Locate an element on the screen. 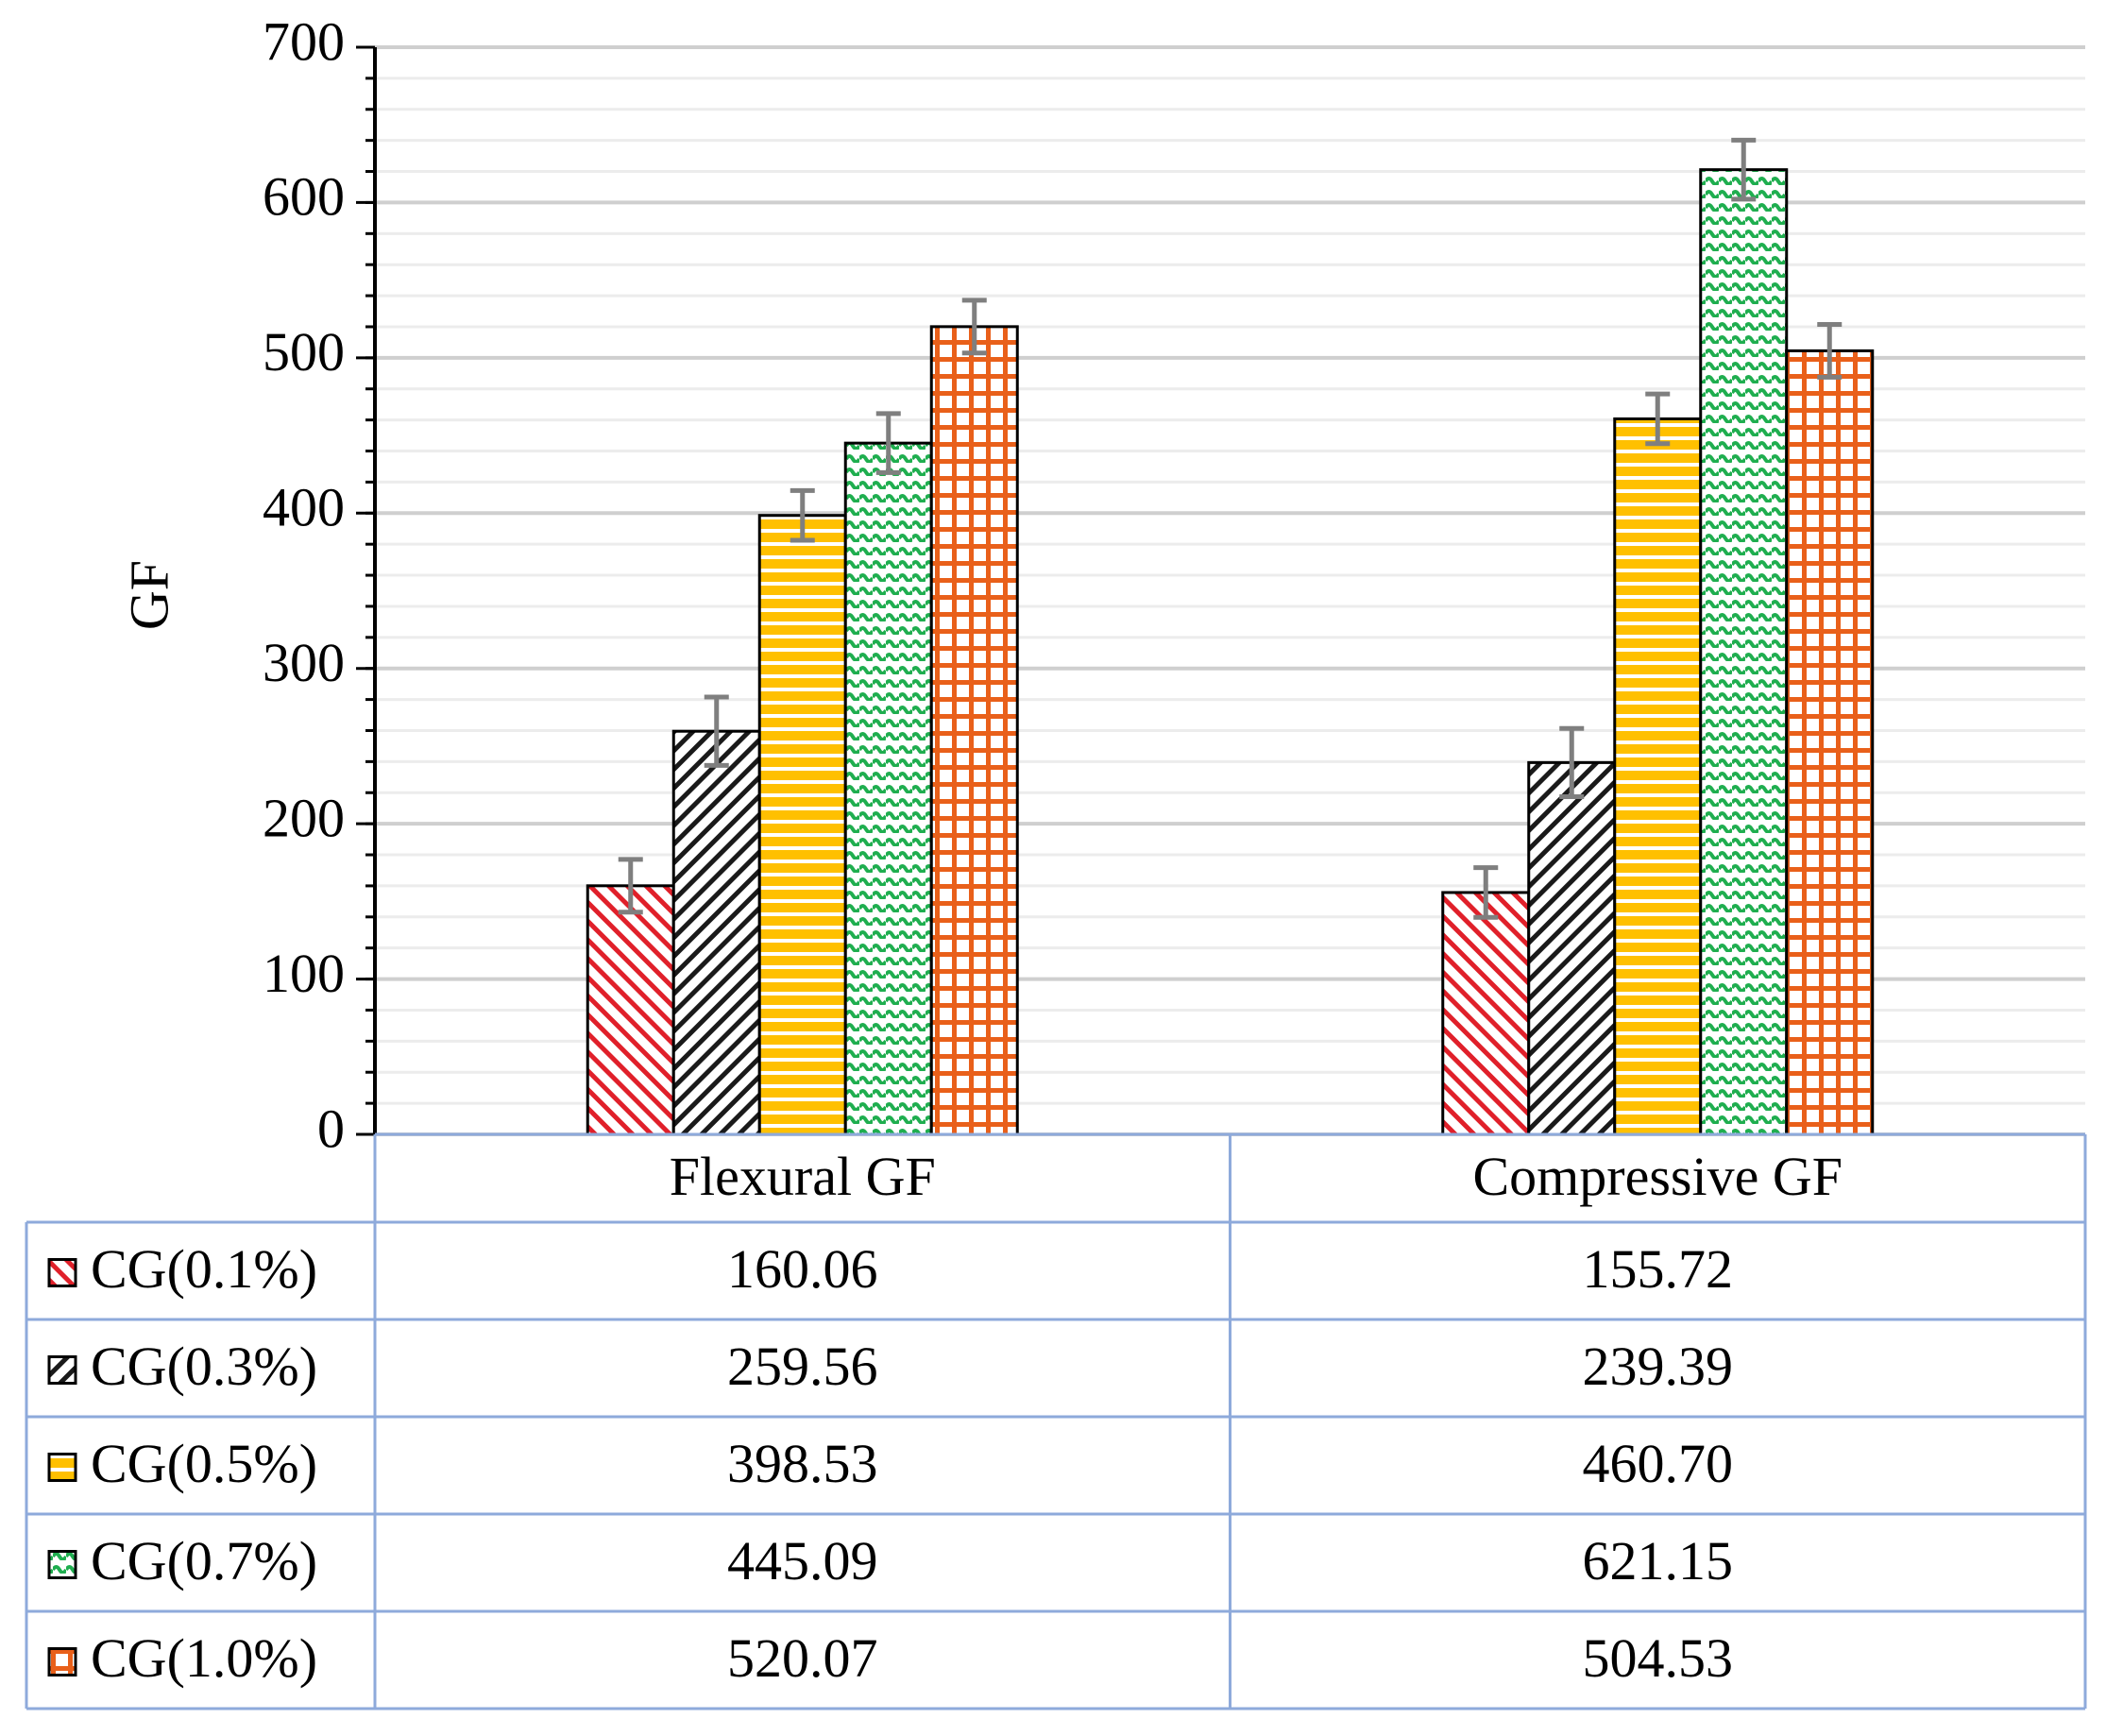 Image resolution: width=2106 pixels, height=1736 pixels. y-tick-label: 700 is located at coordinates (304, 41).